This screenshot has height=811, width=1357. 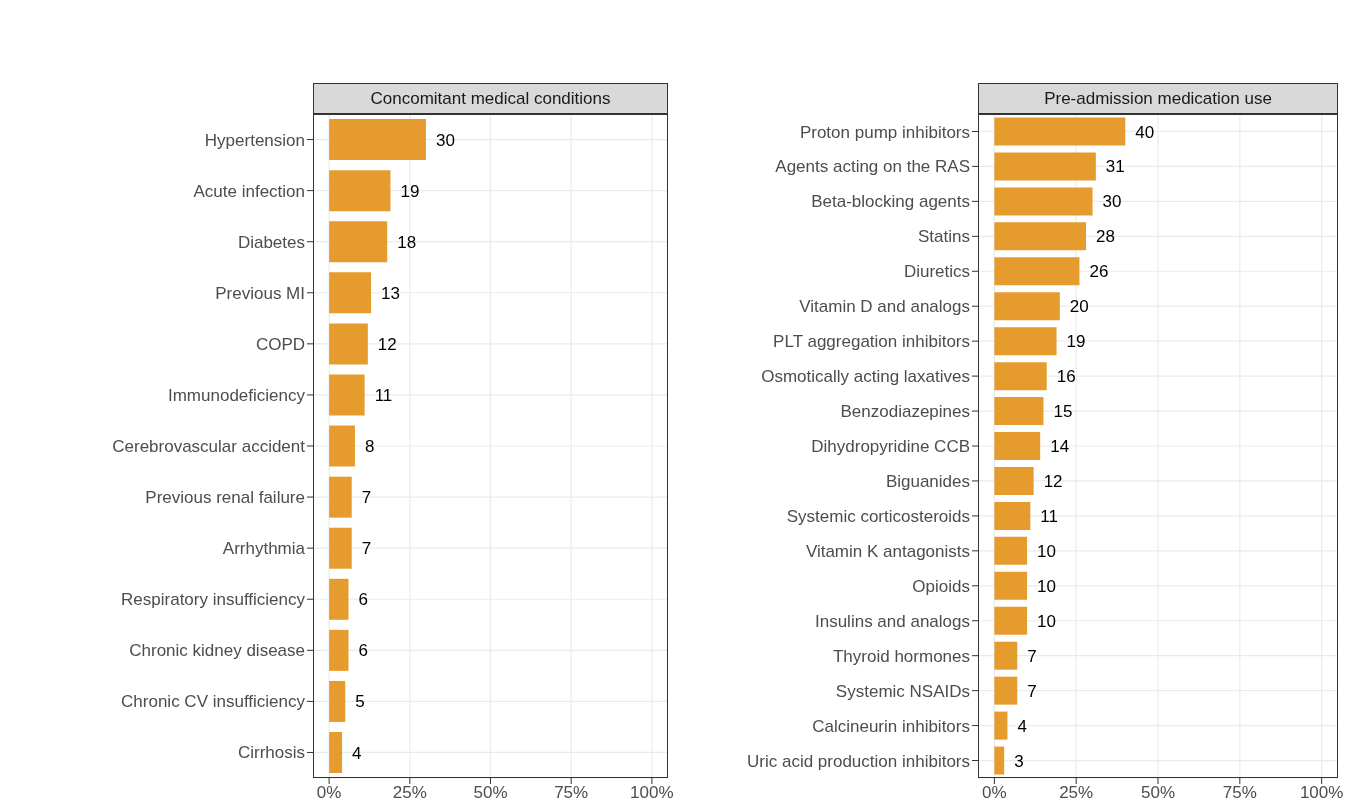 What do you see at coordinates (369, 447) in the screenshot?
I see `data-label: 8` at bounding box center [369, 447].